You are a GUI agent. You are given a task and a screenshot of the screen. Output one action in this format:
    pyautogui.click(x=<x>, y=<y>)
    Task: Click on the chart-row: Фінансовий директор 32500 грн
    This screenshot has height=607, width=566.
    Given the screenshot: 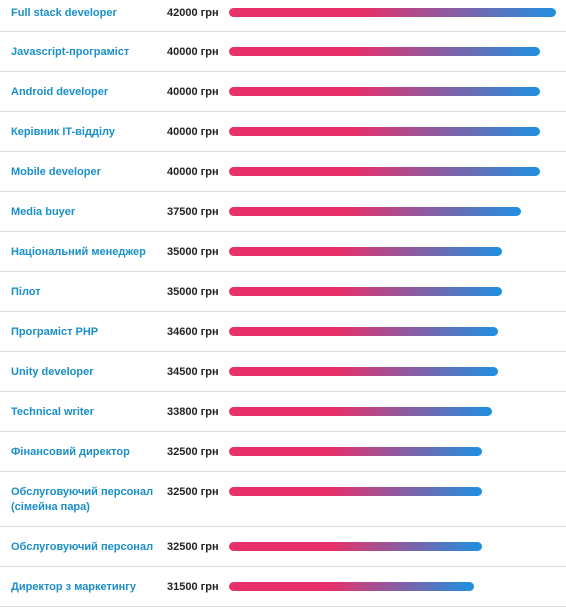 What is the action you would take?
    pyautogui.click(x=283, y=452)
    